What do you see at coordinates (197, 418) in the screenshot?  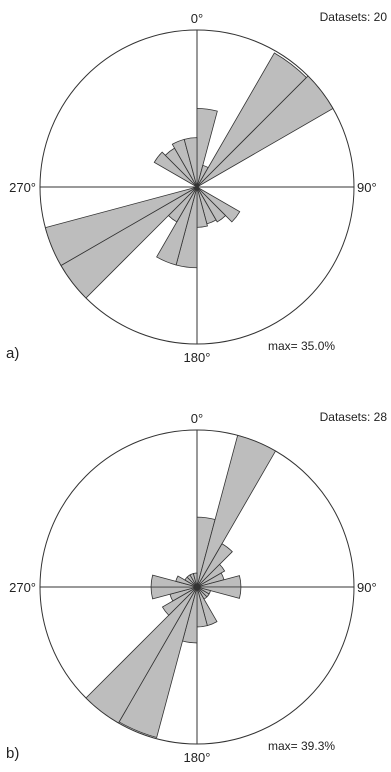 I see `rose-b-label-0: 0°` at bounding box center [197, 418].